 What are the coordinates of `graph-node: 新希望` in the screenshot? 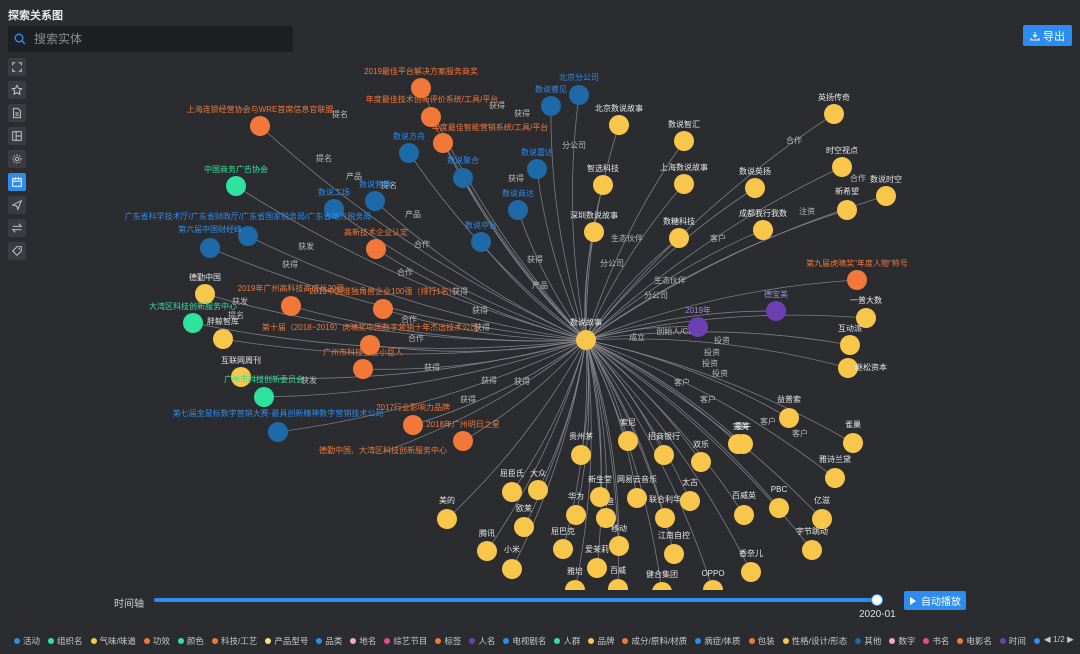 It's located at (847, 203).